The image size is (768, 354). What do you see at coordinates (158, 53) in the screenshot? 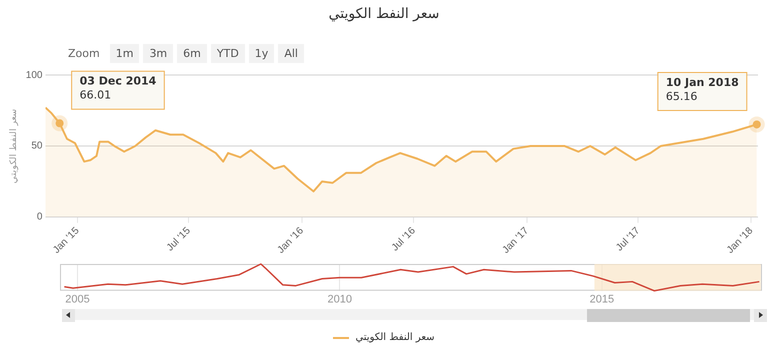
I see `text: 3m` at bounding box center [158, 53].